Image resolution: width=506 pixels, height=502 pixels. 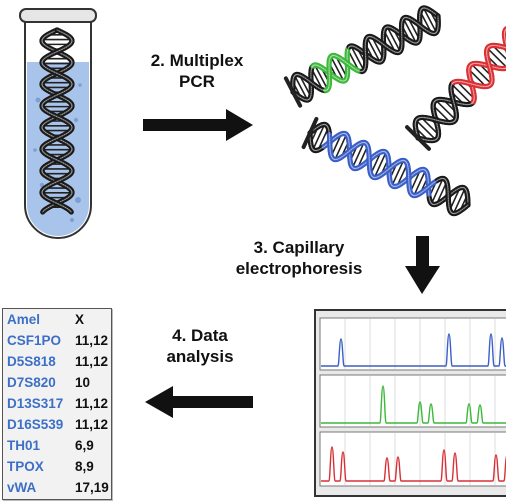 What do you see at coordinates (35, 403) in the screenshot?
I see `locus-name: D13S317` at bounding box center [35, 403].